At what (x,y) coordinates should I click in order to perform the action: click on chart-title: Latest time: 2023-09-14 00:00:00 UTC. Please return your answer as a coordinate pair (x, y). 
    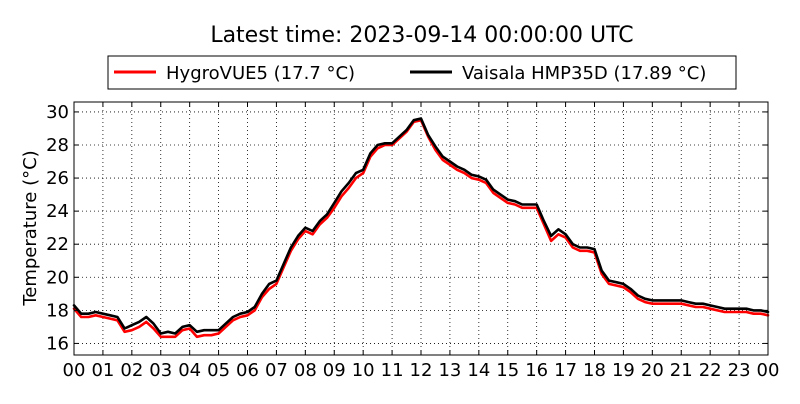
    Looking at the image, I should click on (421, 35).